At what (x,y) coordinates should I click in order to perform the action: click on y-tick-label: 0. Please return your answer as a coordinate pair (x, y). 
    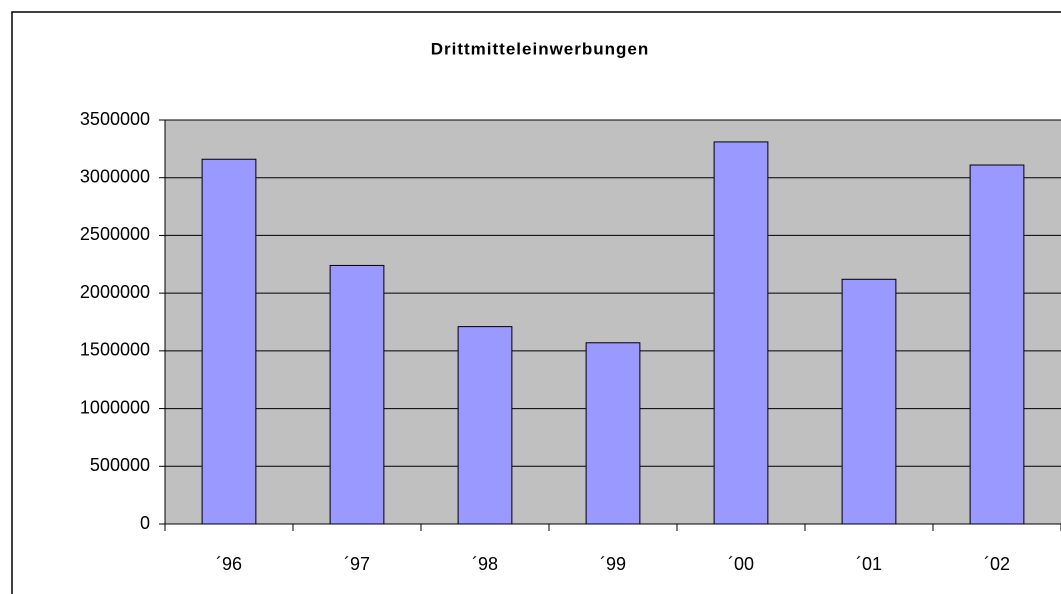
    Looking at the image, I should click on (145, 523).